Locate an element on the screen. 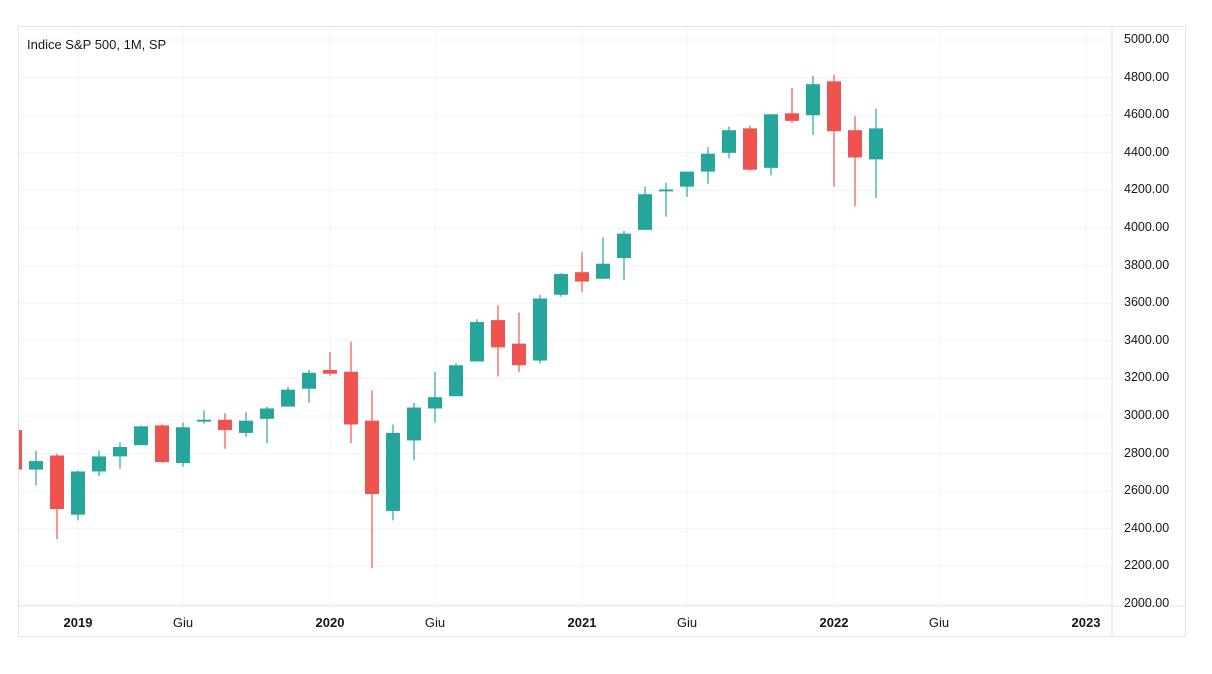  x-tick-label: 2021 is located at coordinates (582, 622).